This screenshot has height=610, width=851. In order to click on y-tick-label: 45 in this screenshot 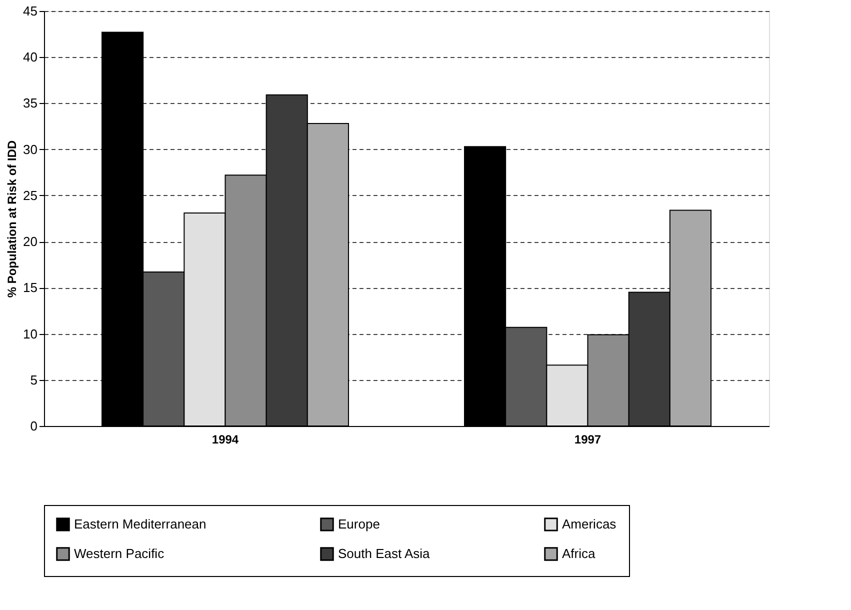, I will do `click(30, 11)`.